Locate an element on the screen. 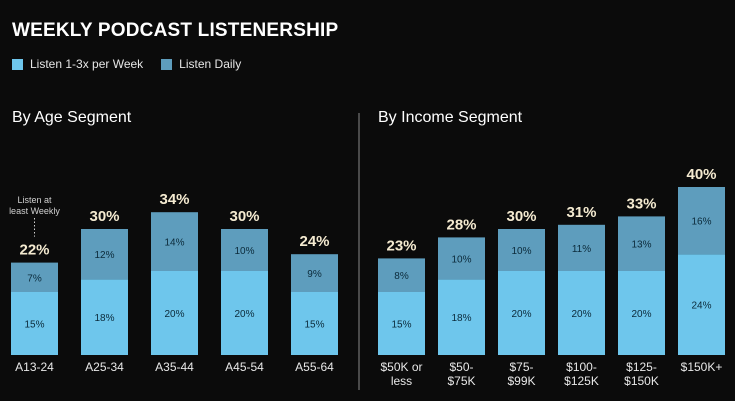 The image size is (735, 401). income-label-daily-1: 10% is located at coordinates (461, 259).